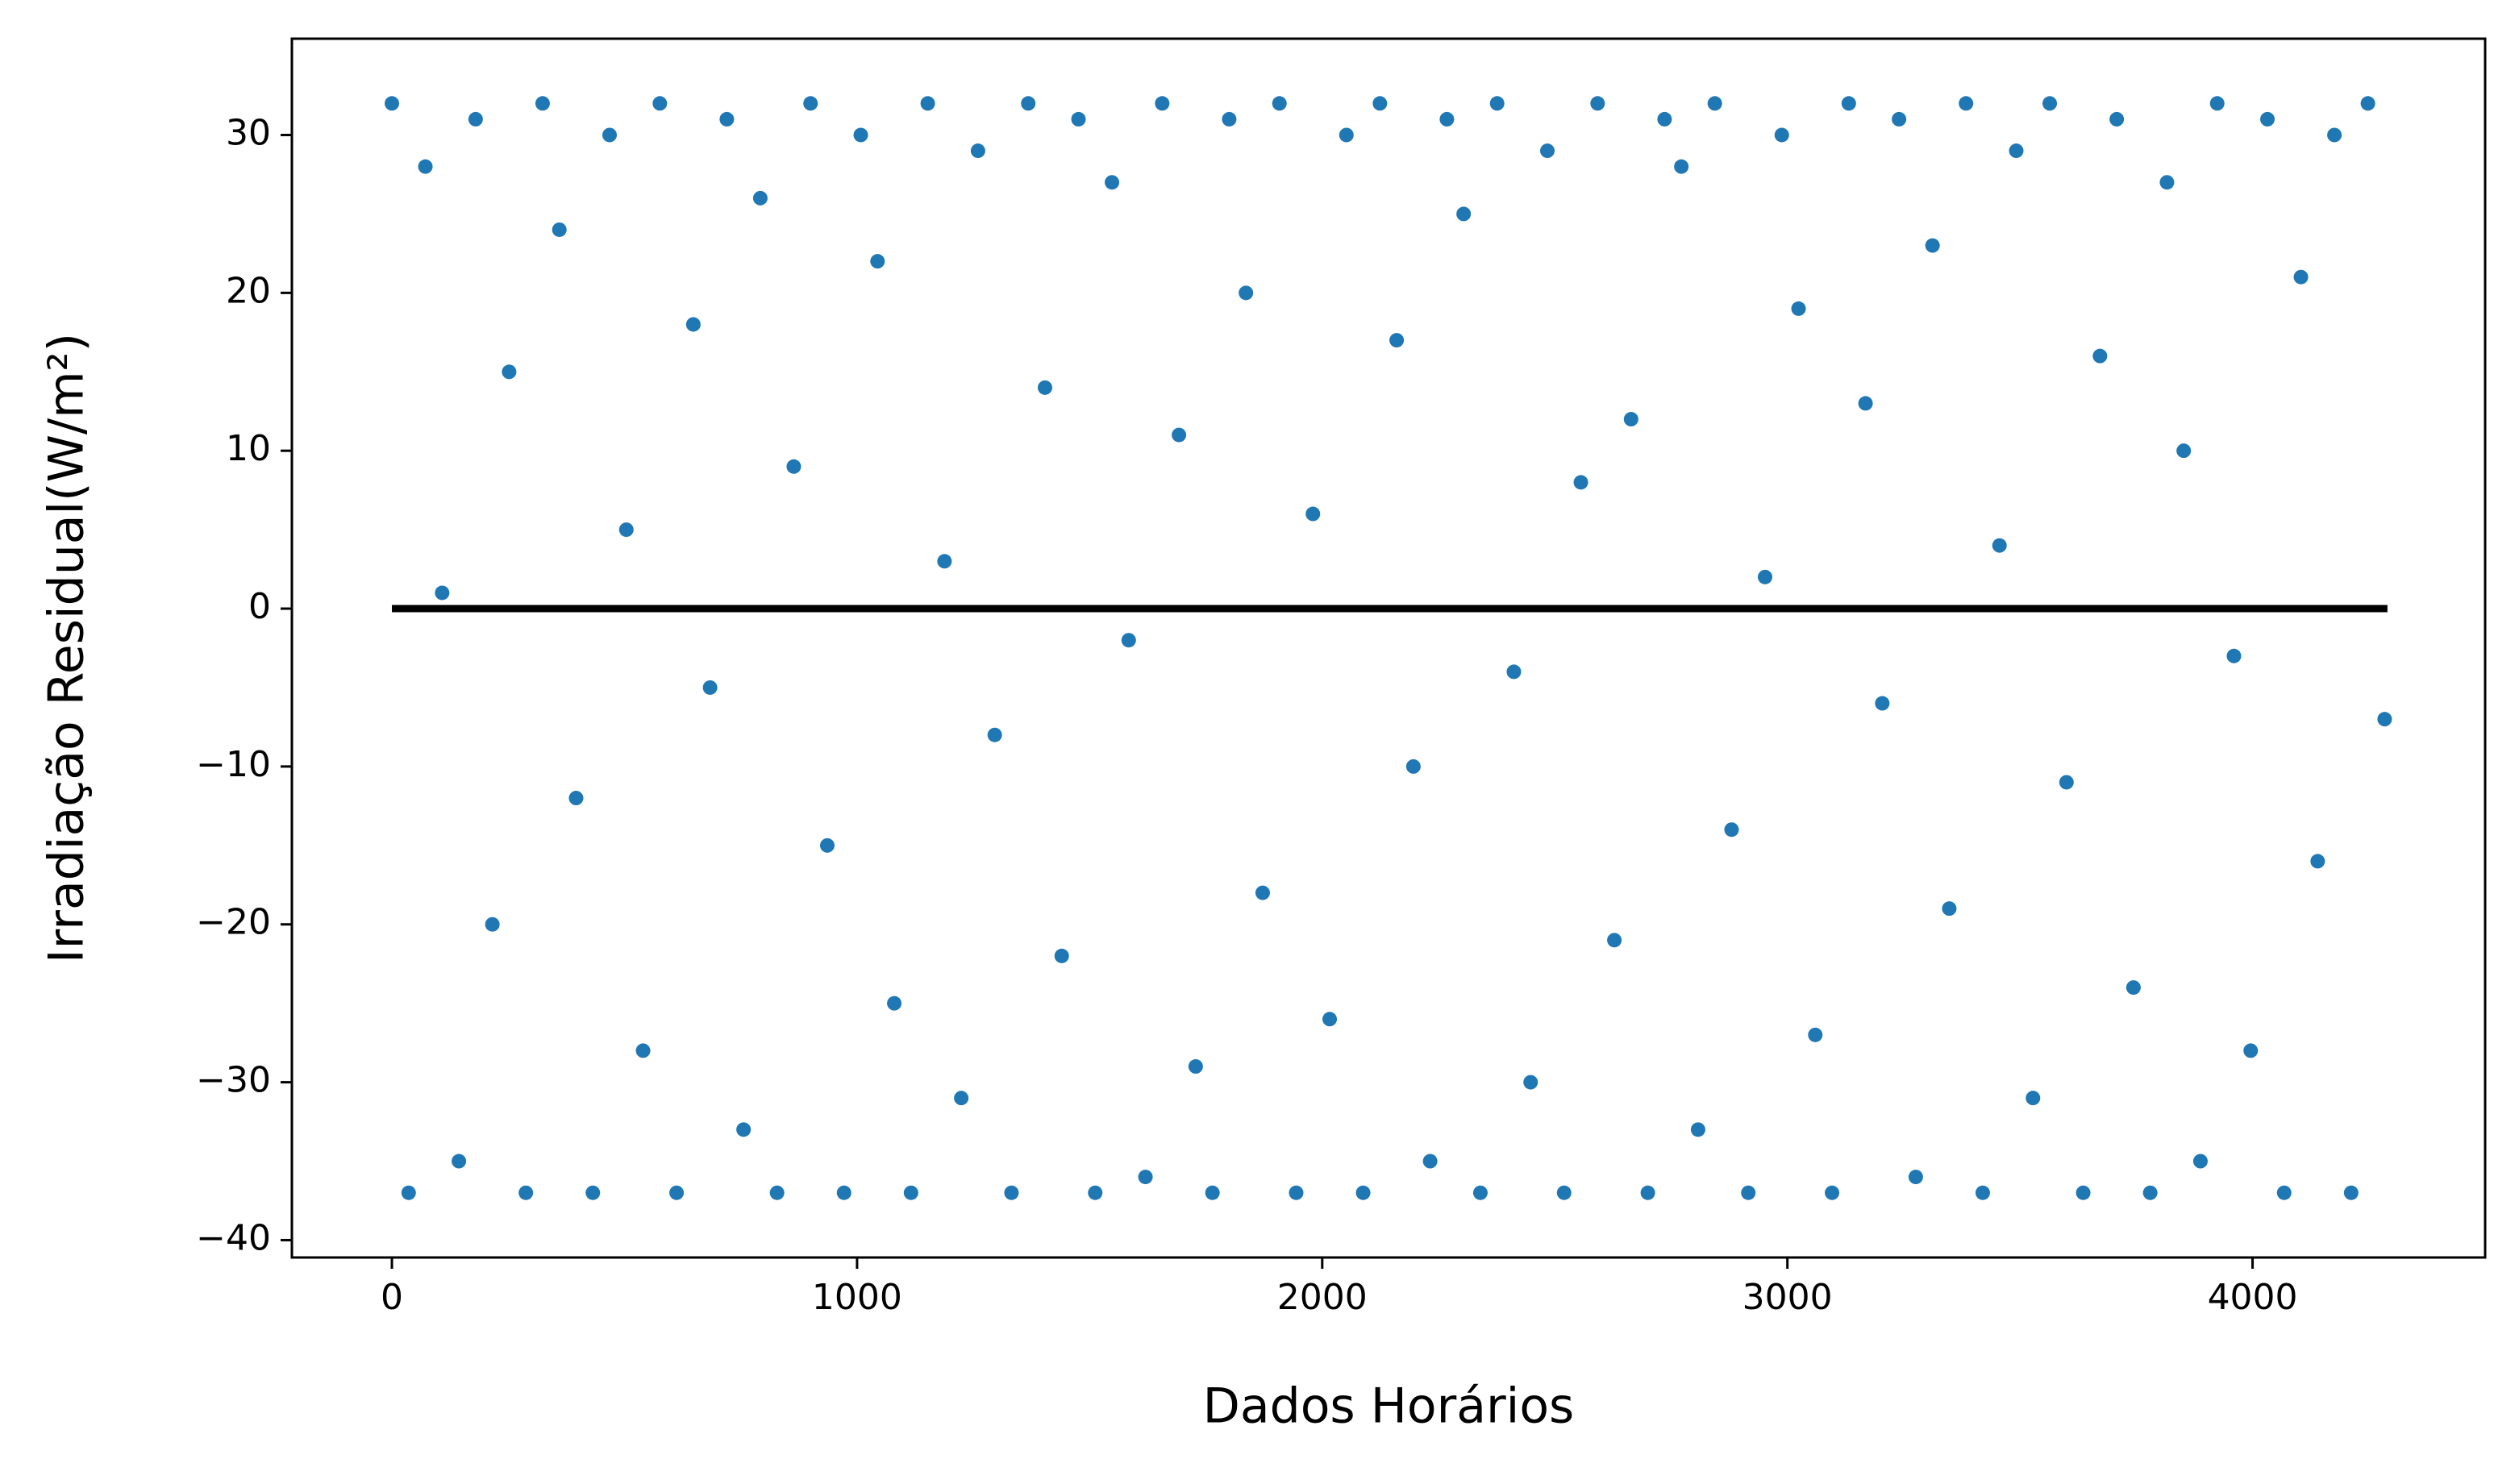 The width and height of the screenshot is (2519, 1484). What do you see at coordinates (248, 290) in the screenshot?
I see `y-tick-label: 20` at bounding box center [248, 290].